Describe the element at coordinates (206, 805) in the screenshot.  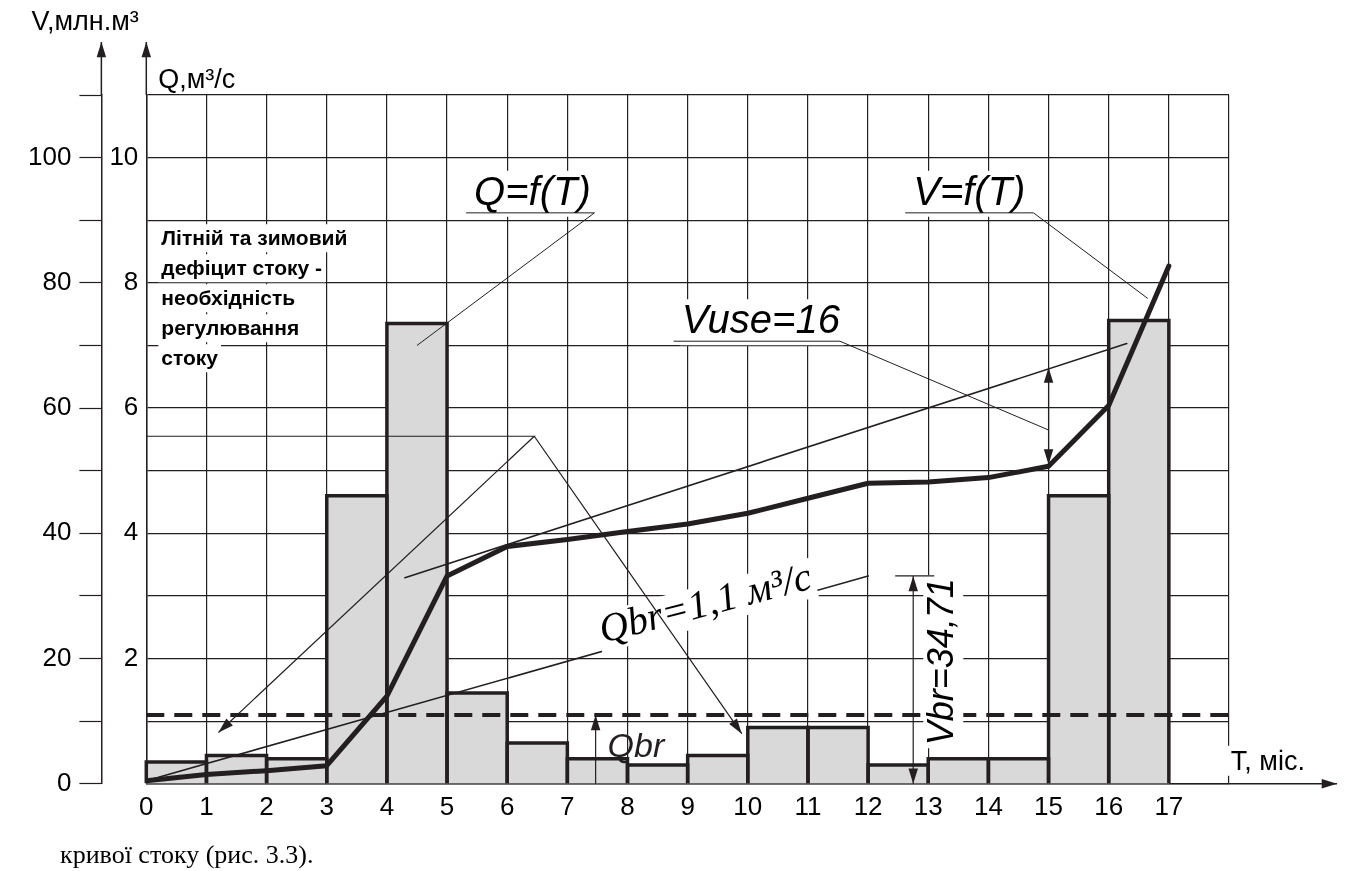
I see `x-tick-label: 1` at that location.